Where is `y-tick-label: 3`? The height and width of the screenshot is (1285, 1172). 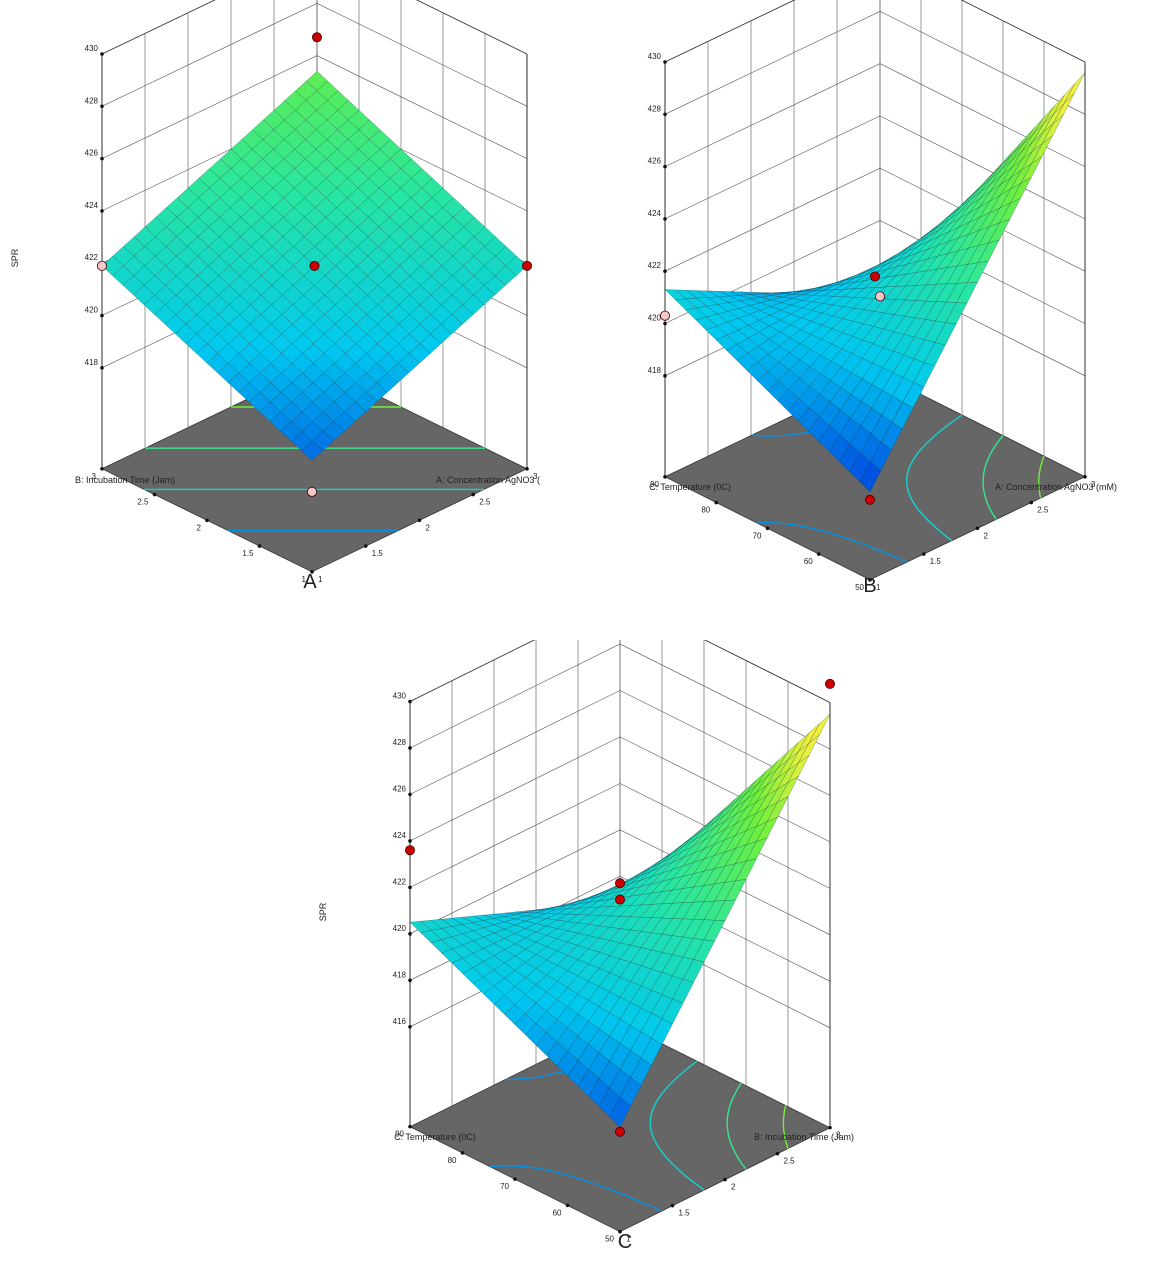
y-tick-label: 3 is located at coordinates (94, 476).